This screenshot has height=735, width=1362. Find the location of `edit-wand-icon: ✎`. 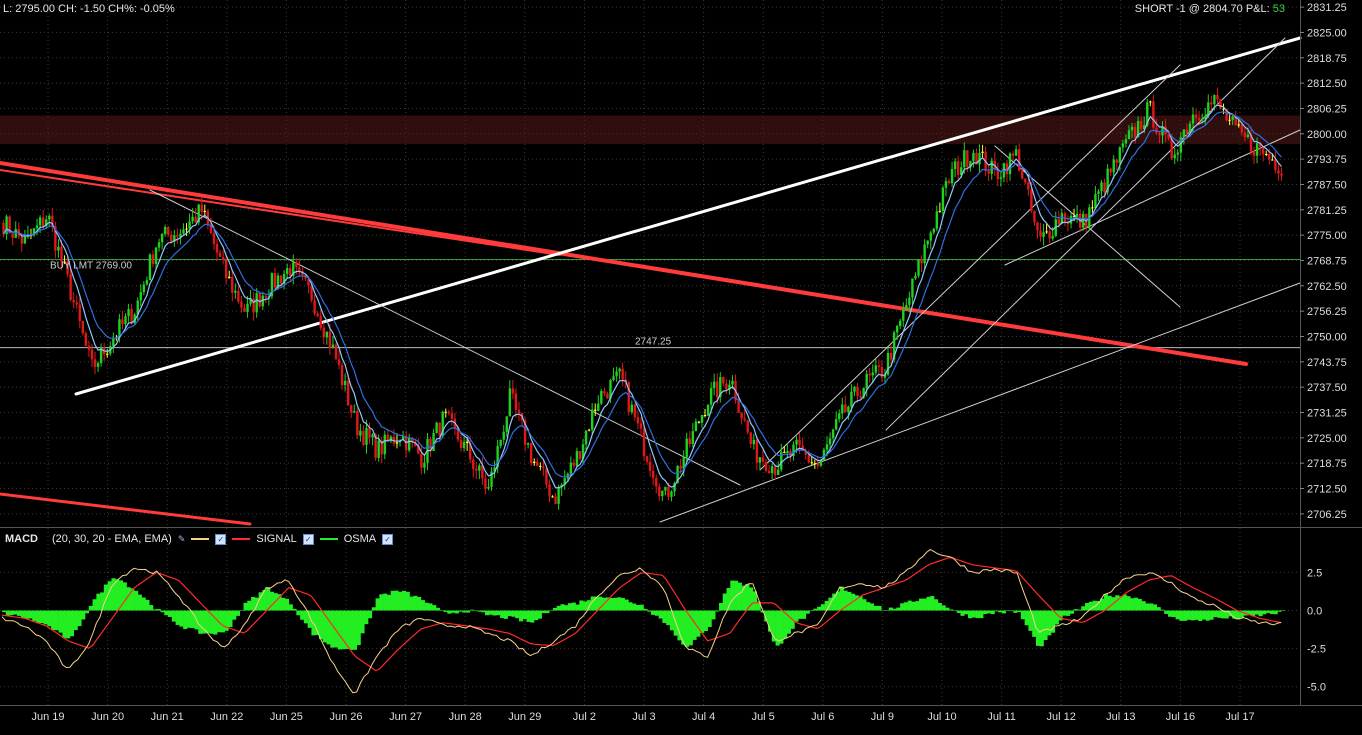

edit-wand-icon: ✎ is located at coordinates (181, 538).